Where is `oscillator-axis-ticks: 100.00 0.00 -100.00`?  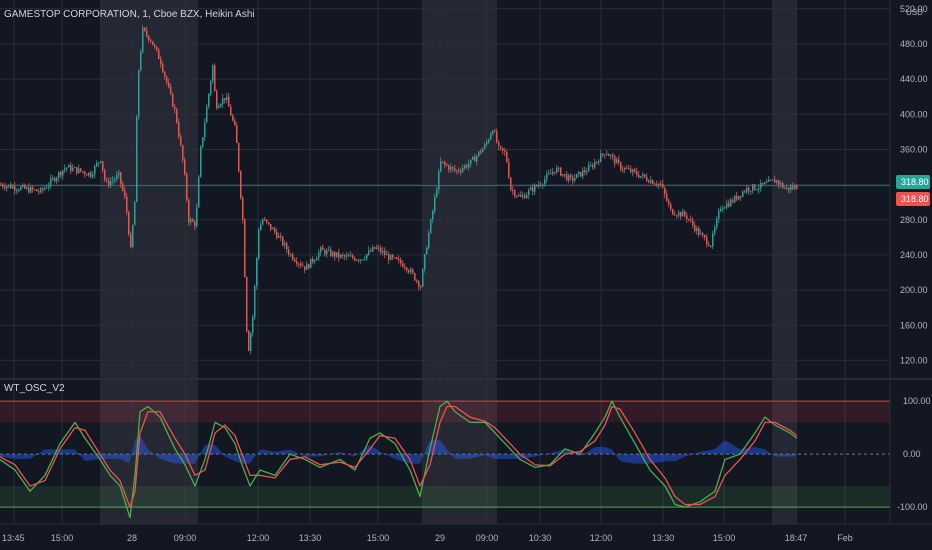
oscillator-axis-ticks: 100.00 0.00 -100.00 is located at coordinates (914, 454).